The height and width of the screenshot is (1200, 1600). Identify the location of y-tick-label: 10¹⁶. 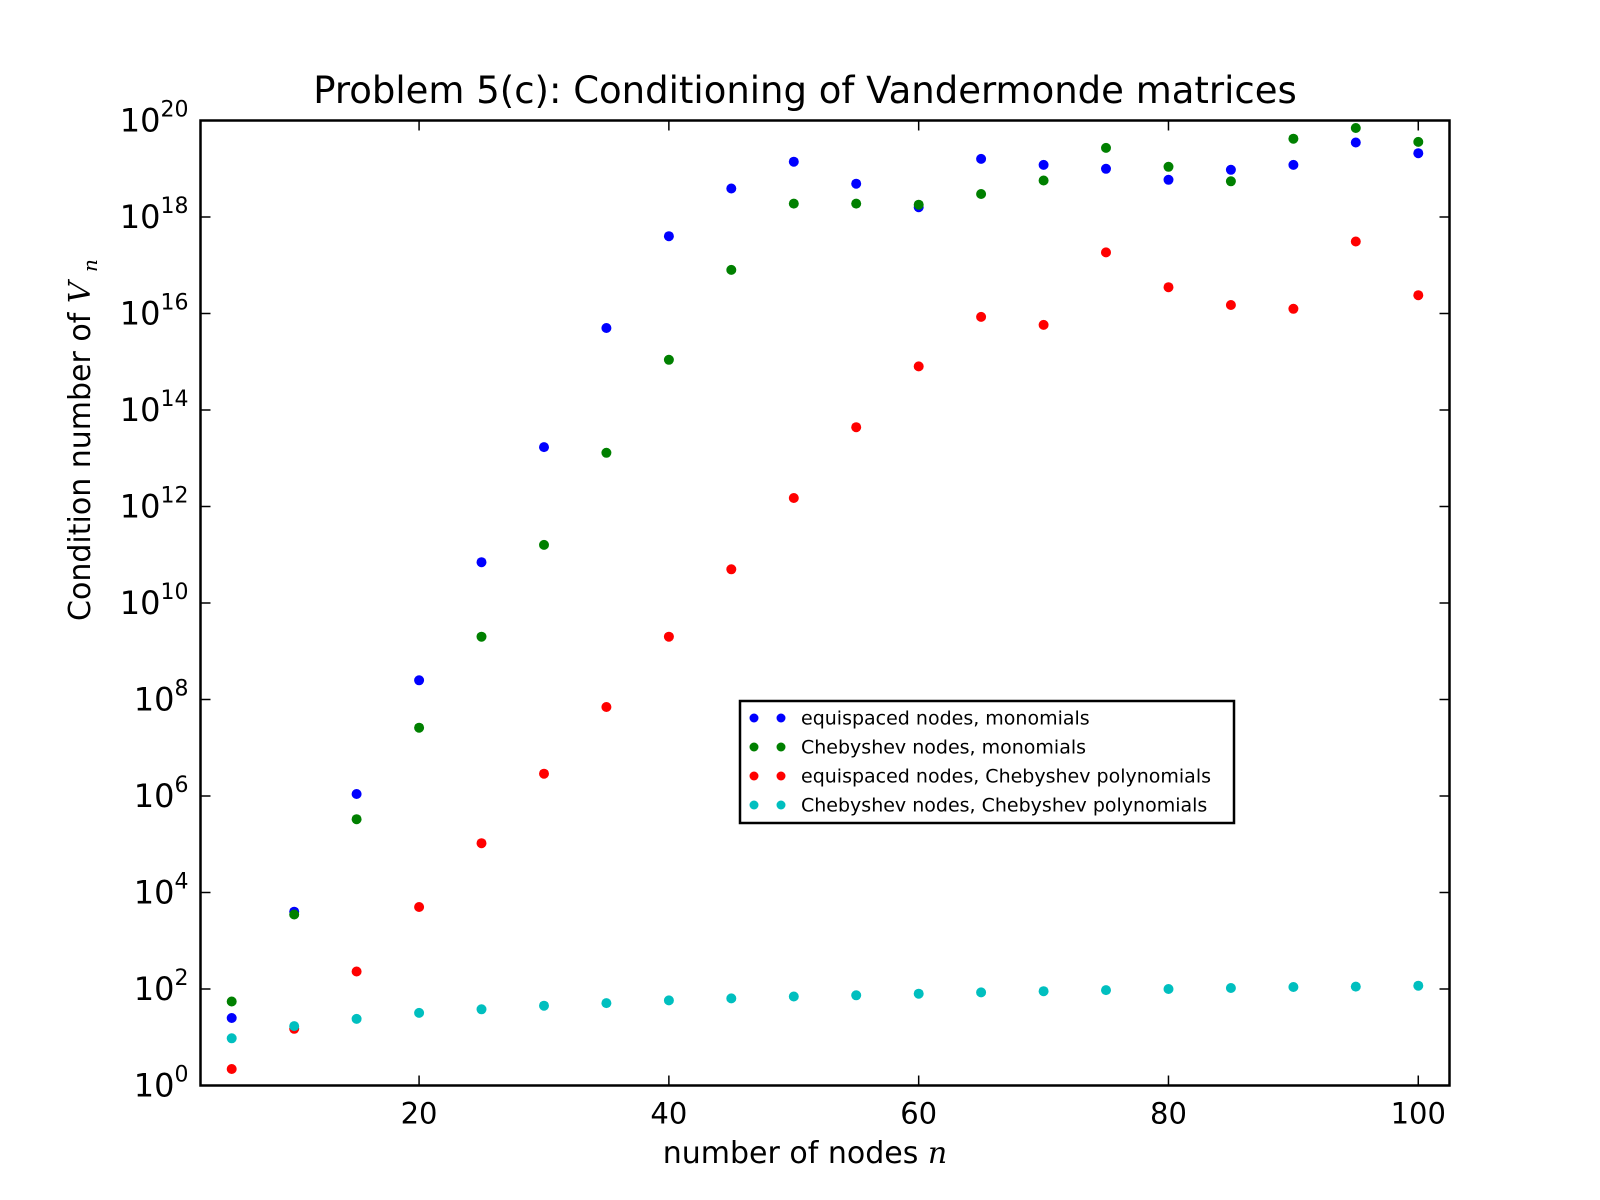
(154, 312).